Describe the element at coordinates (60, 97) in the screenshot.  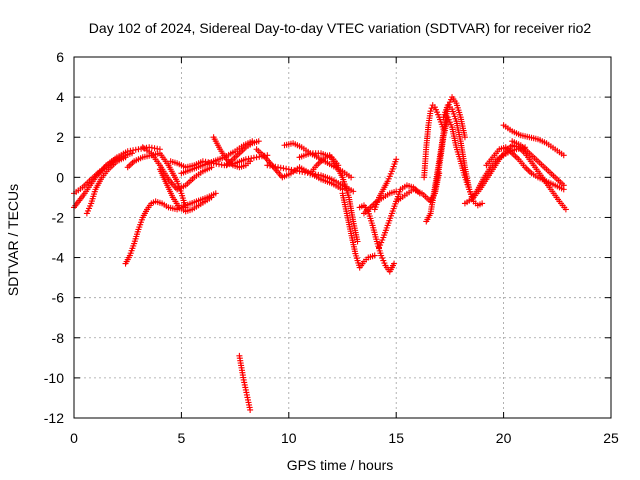
I see `y-tick-label: 4` at that location.